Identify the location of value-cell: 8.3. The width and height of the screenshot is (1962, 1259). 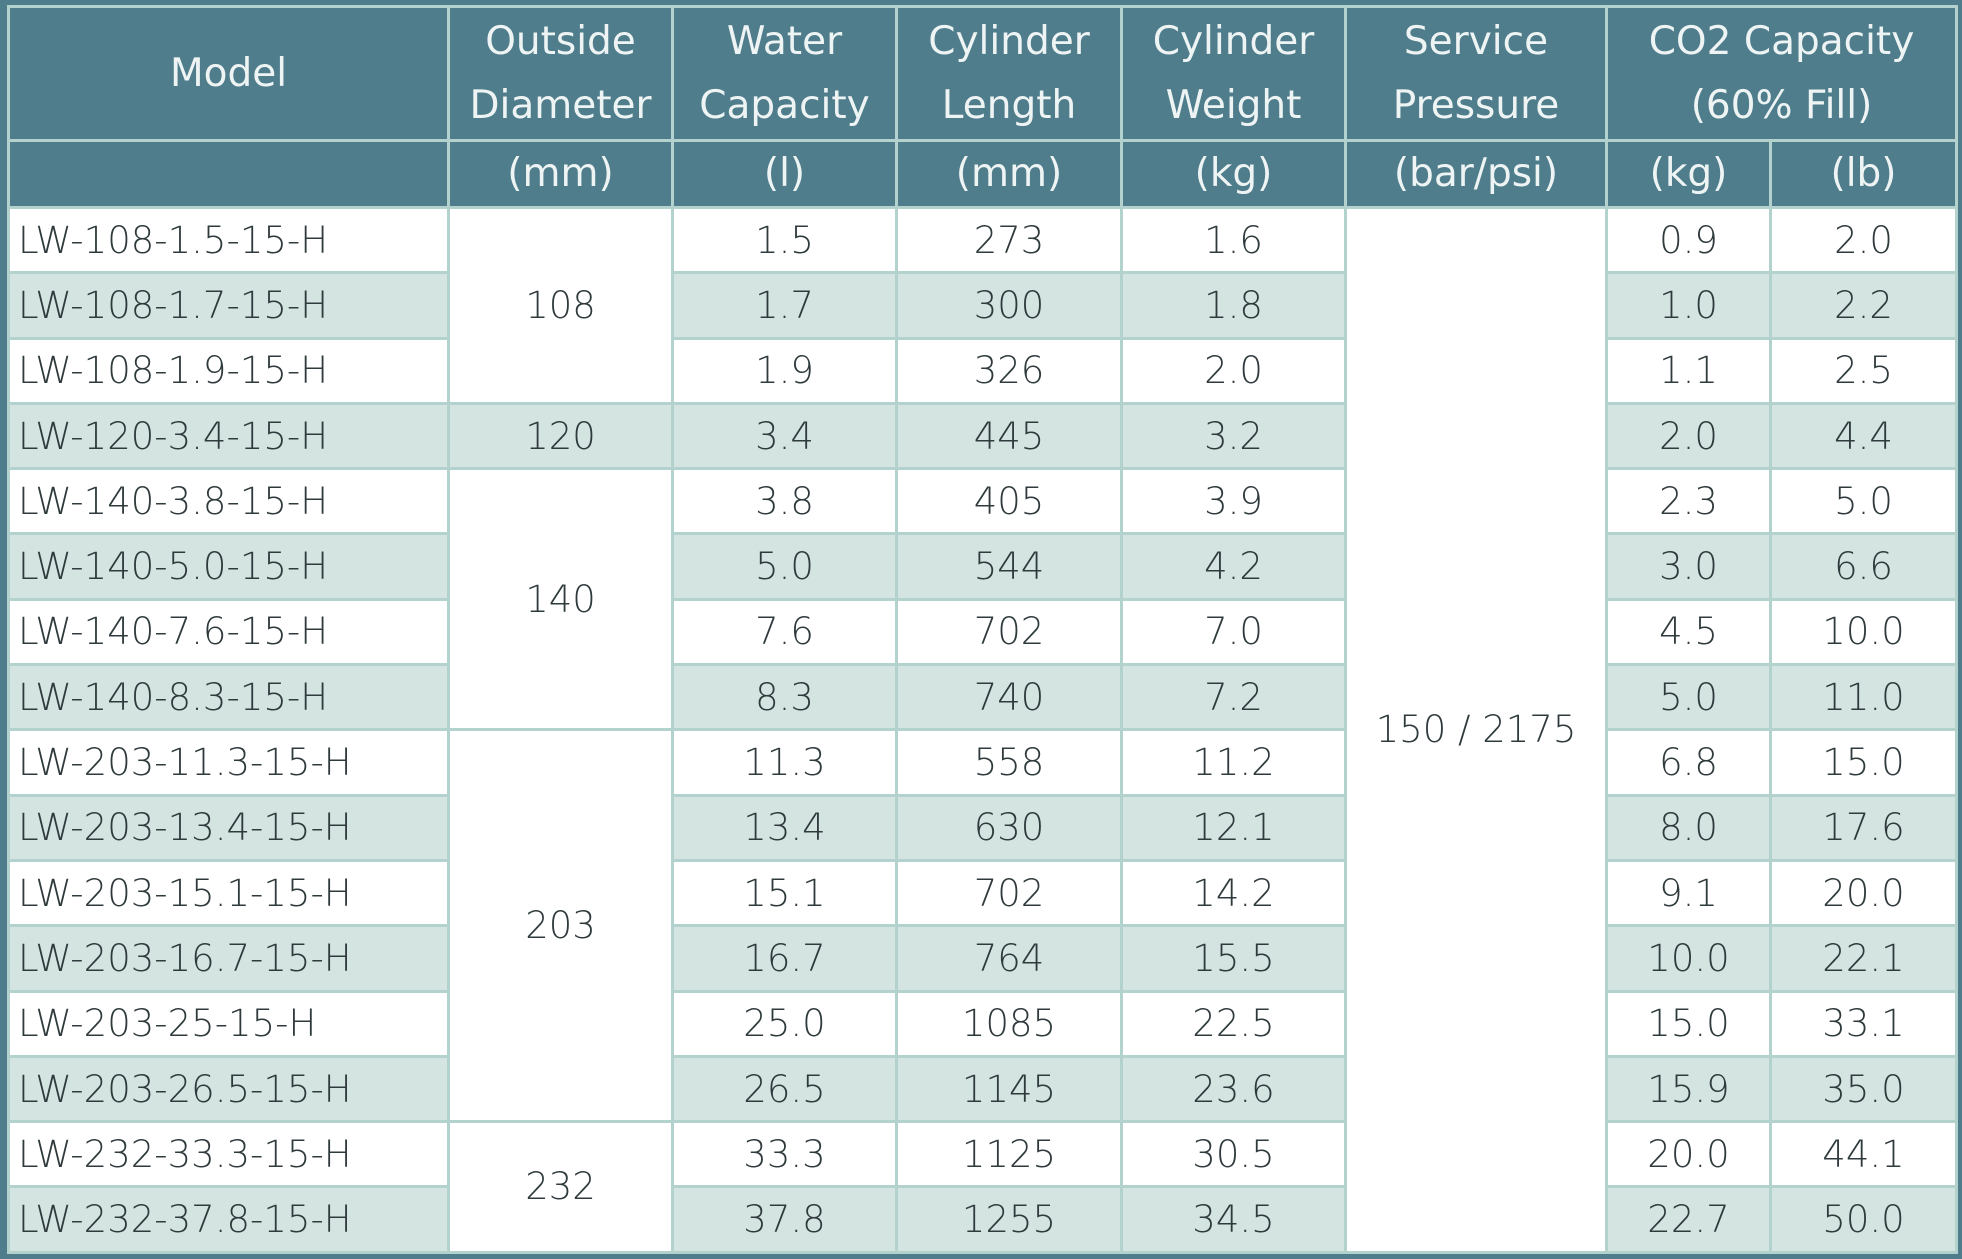
(784, 697).